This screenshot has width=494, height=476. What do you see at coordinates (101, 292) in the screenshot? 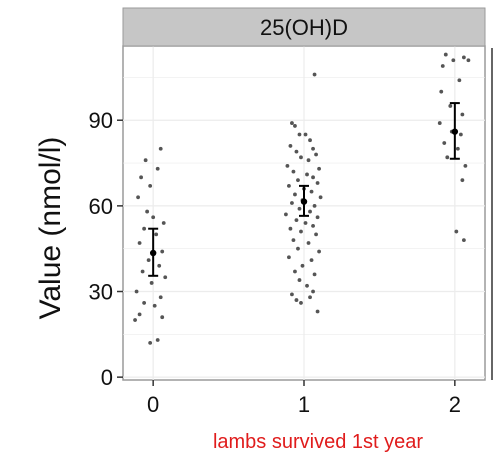
I see `y-tick-label: 30` at bounding box center [101, 292].